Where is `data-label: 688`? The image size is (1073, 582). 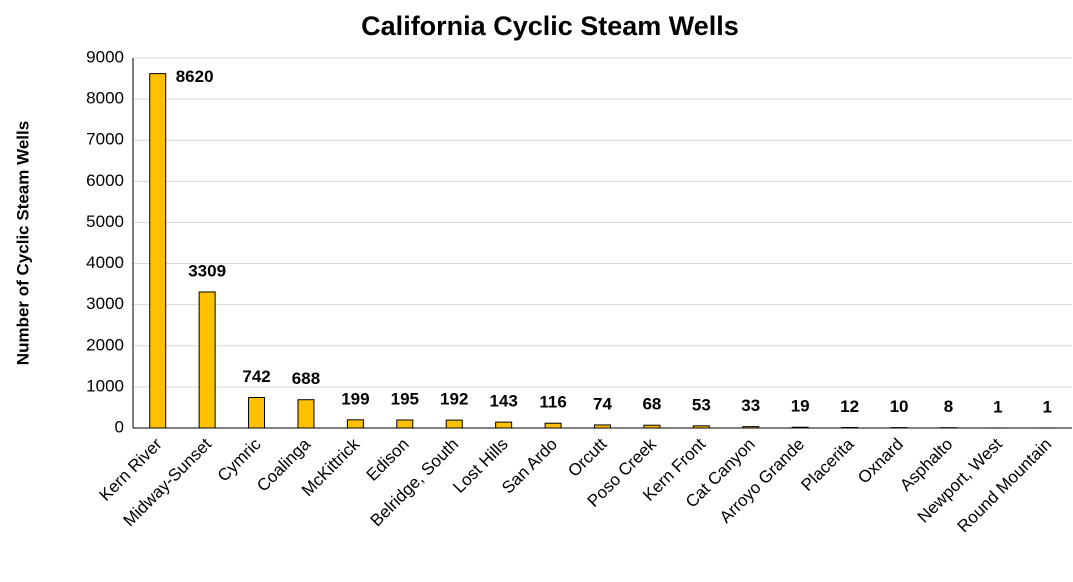
data-label: 688 is located at coordinates (306, 378).